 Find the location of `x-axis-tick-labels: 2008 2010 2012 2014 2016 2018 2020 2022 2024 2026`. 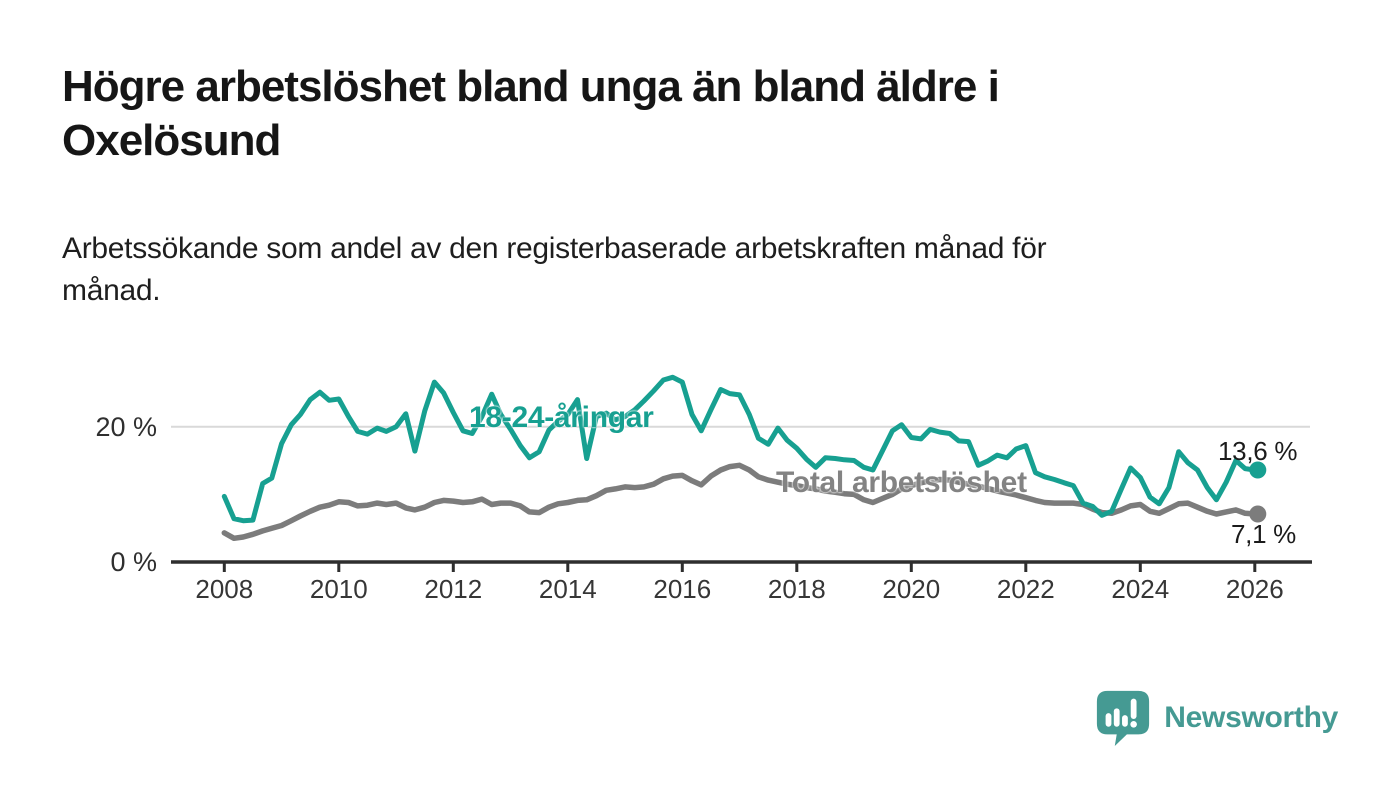

x-axis-tick-labels: 2008 2010 2012 2014 2016 2018 2020 2022 2024 2026 is located at coordinates (700, 592).